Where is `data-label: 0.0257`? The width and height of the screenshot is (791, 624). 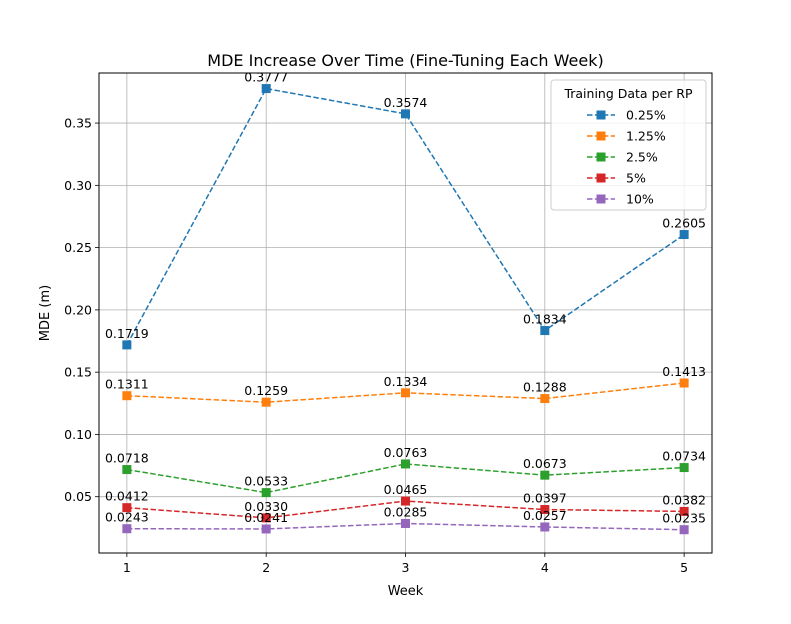
data-label: 0.0257 is located at coordinates (545, 515).